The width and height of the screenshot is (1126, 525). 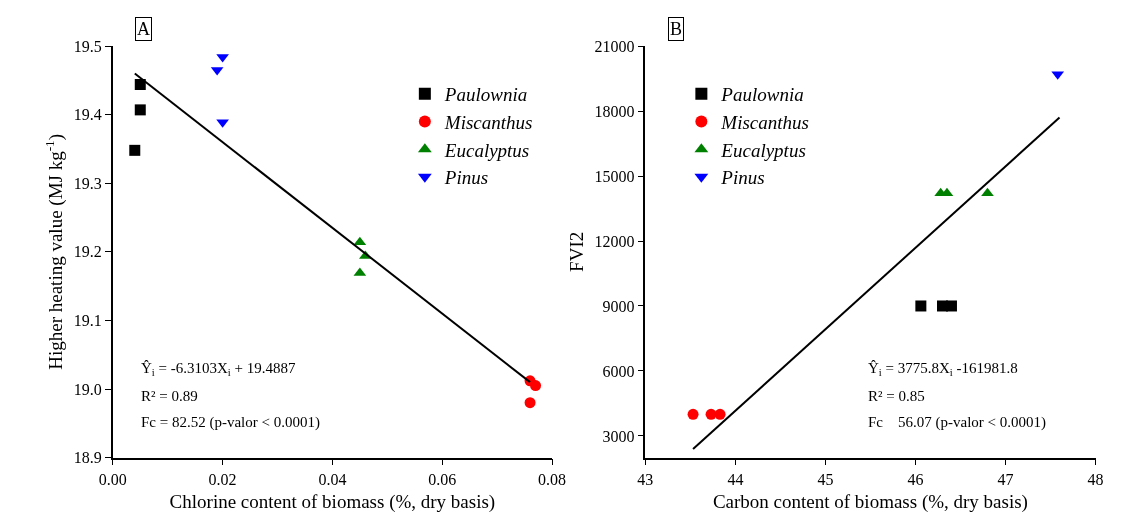 What do you see at coordinates (618, 371) in the screenshot?
I see `y-tick-label: 6000` at bounding box center [618, 371].